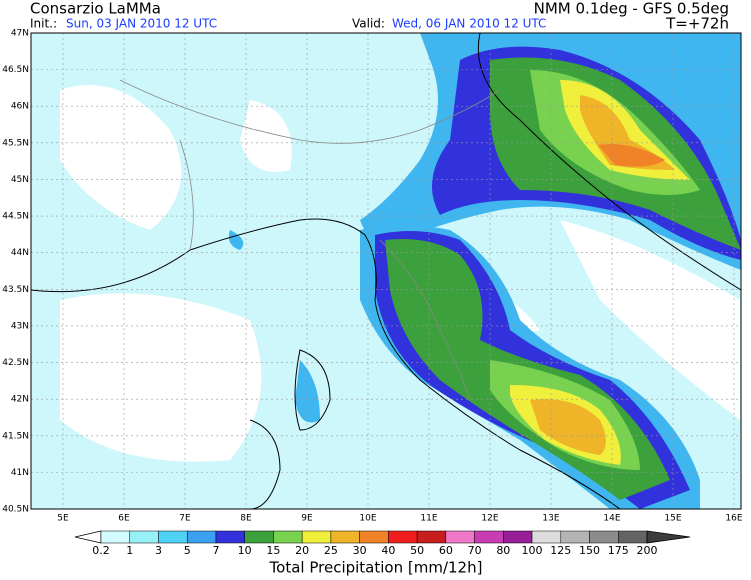  I want to click on colorbar-label: 30, so click(360, 550).